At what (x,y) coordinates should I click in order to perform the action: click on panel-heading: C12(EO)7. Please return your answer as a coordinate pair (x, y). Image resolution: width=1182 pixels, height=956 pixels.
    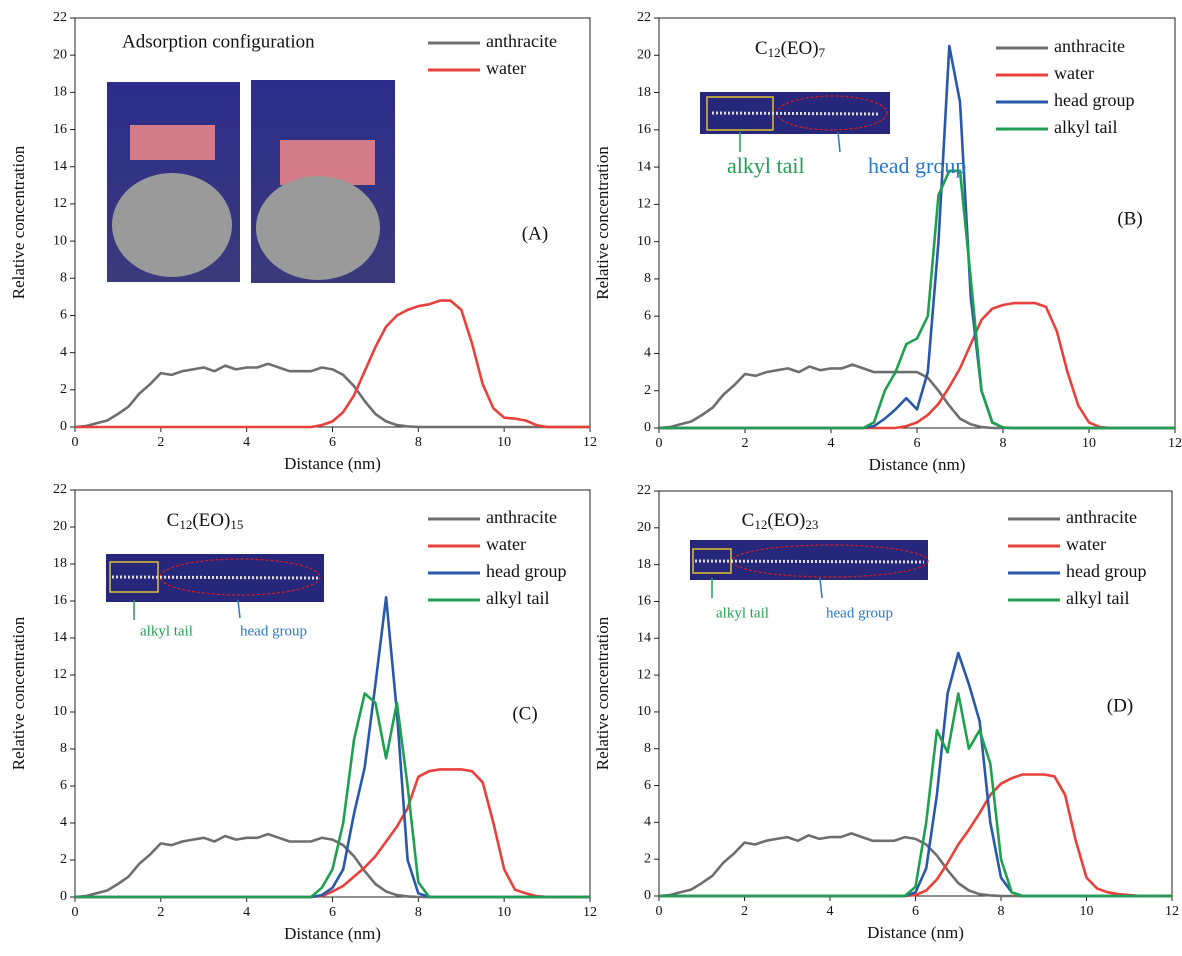
    Looking at the image, I should click on (790, 49).